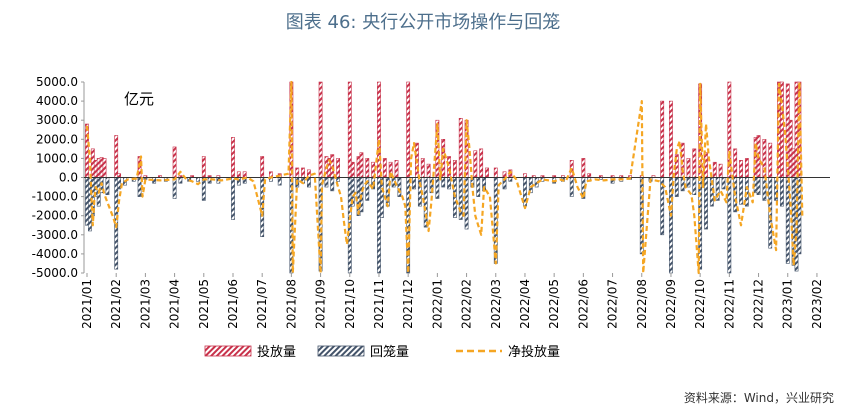 This screenshot has width=846, height=414. I want to click on y-tick-label: 3000.0, so click(57, 120).